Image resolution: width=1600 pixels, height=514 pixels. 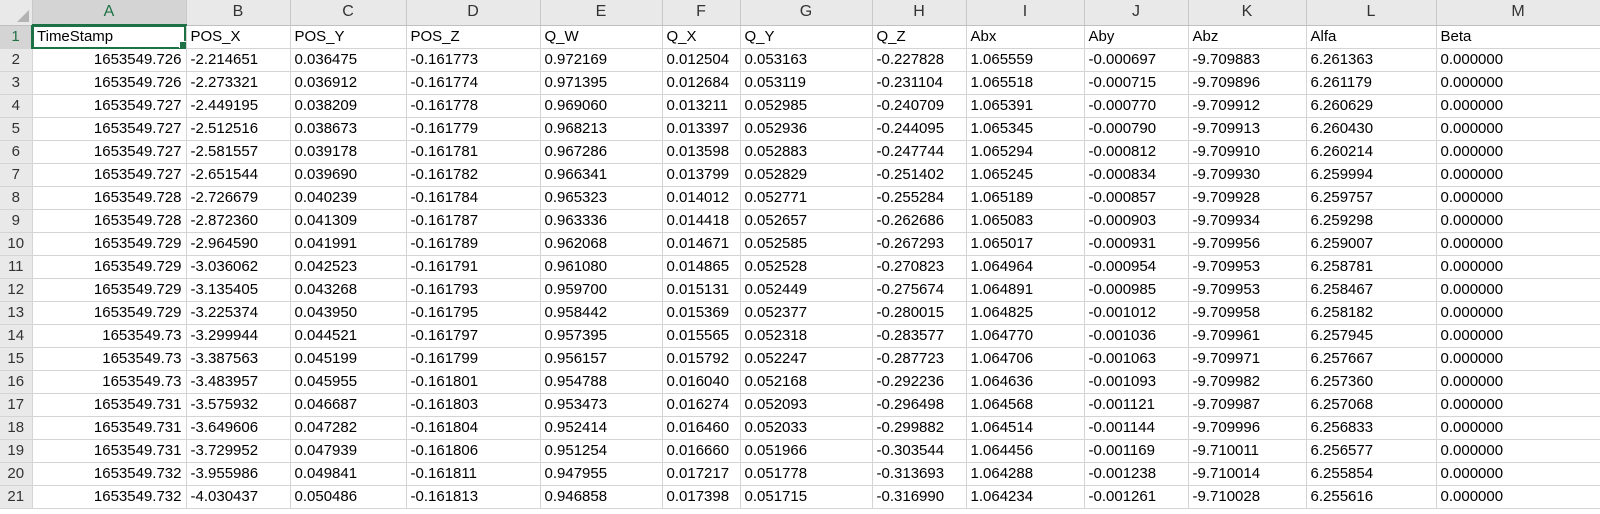 I want to click on row-header: 17, so click(x=16, y=405).